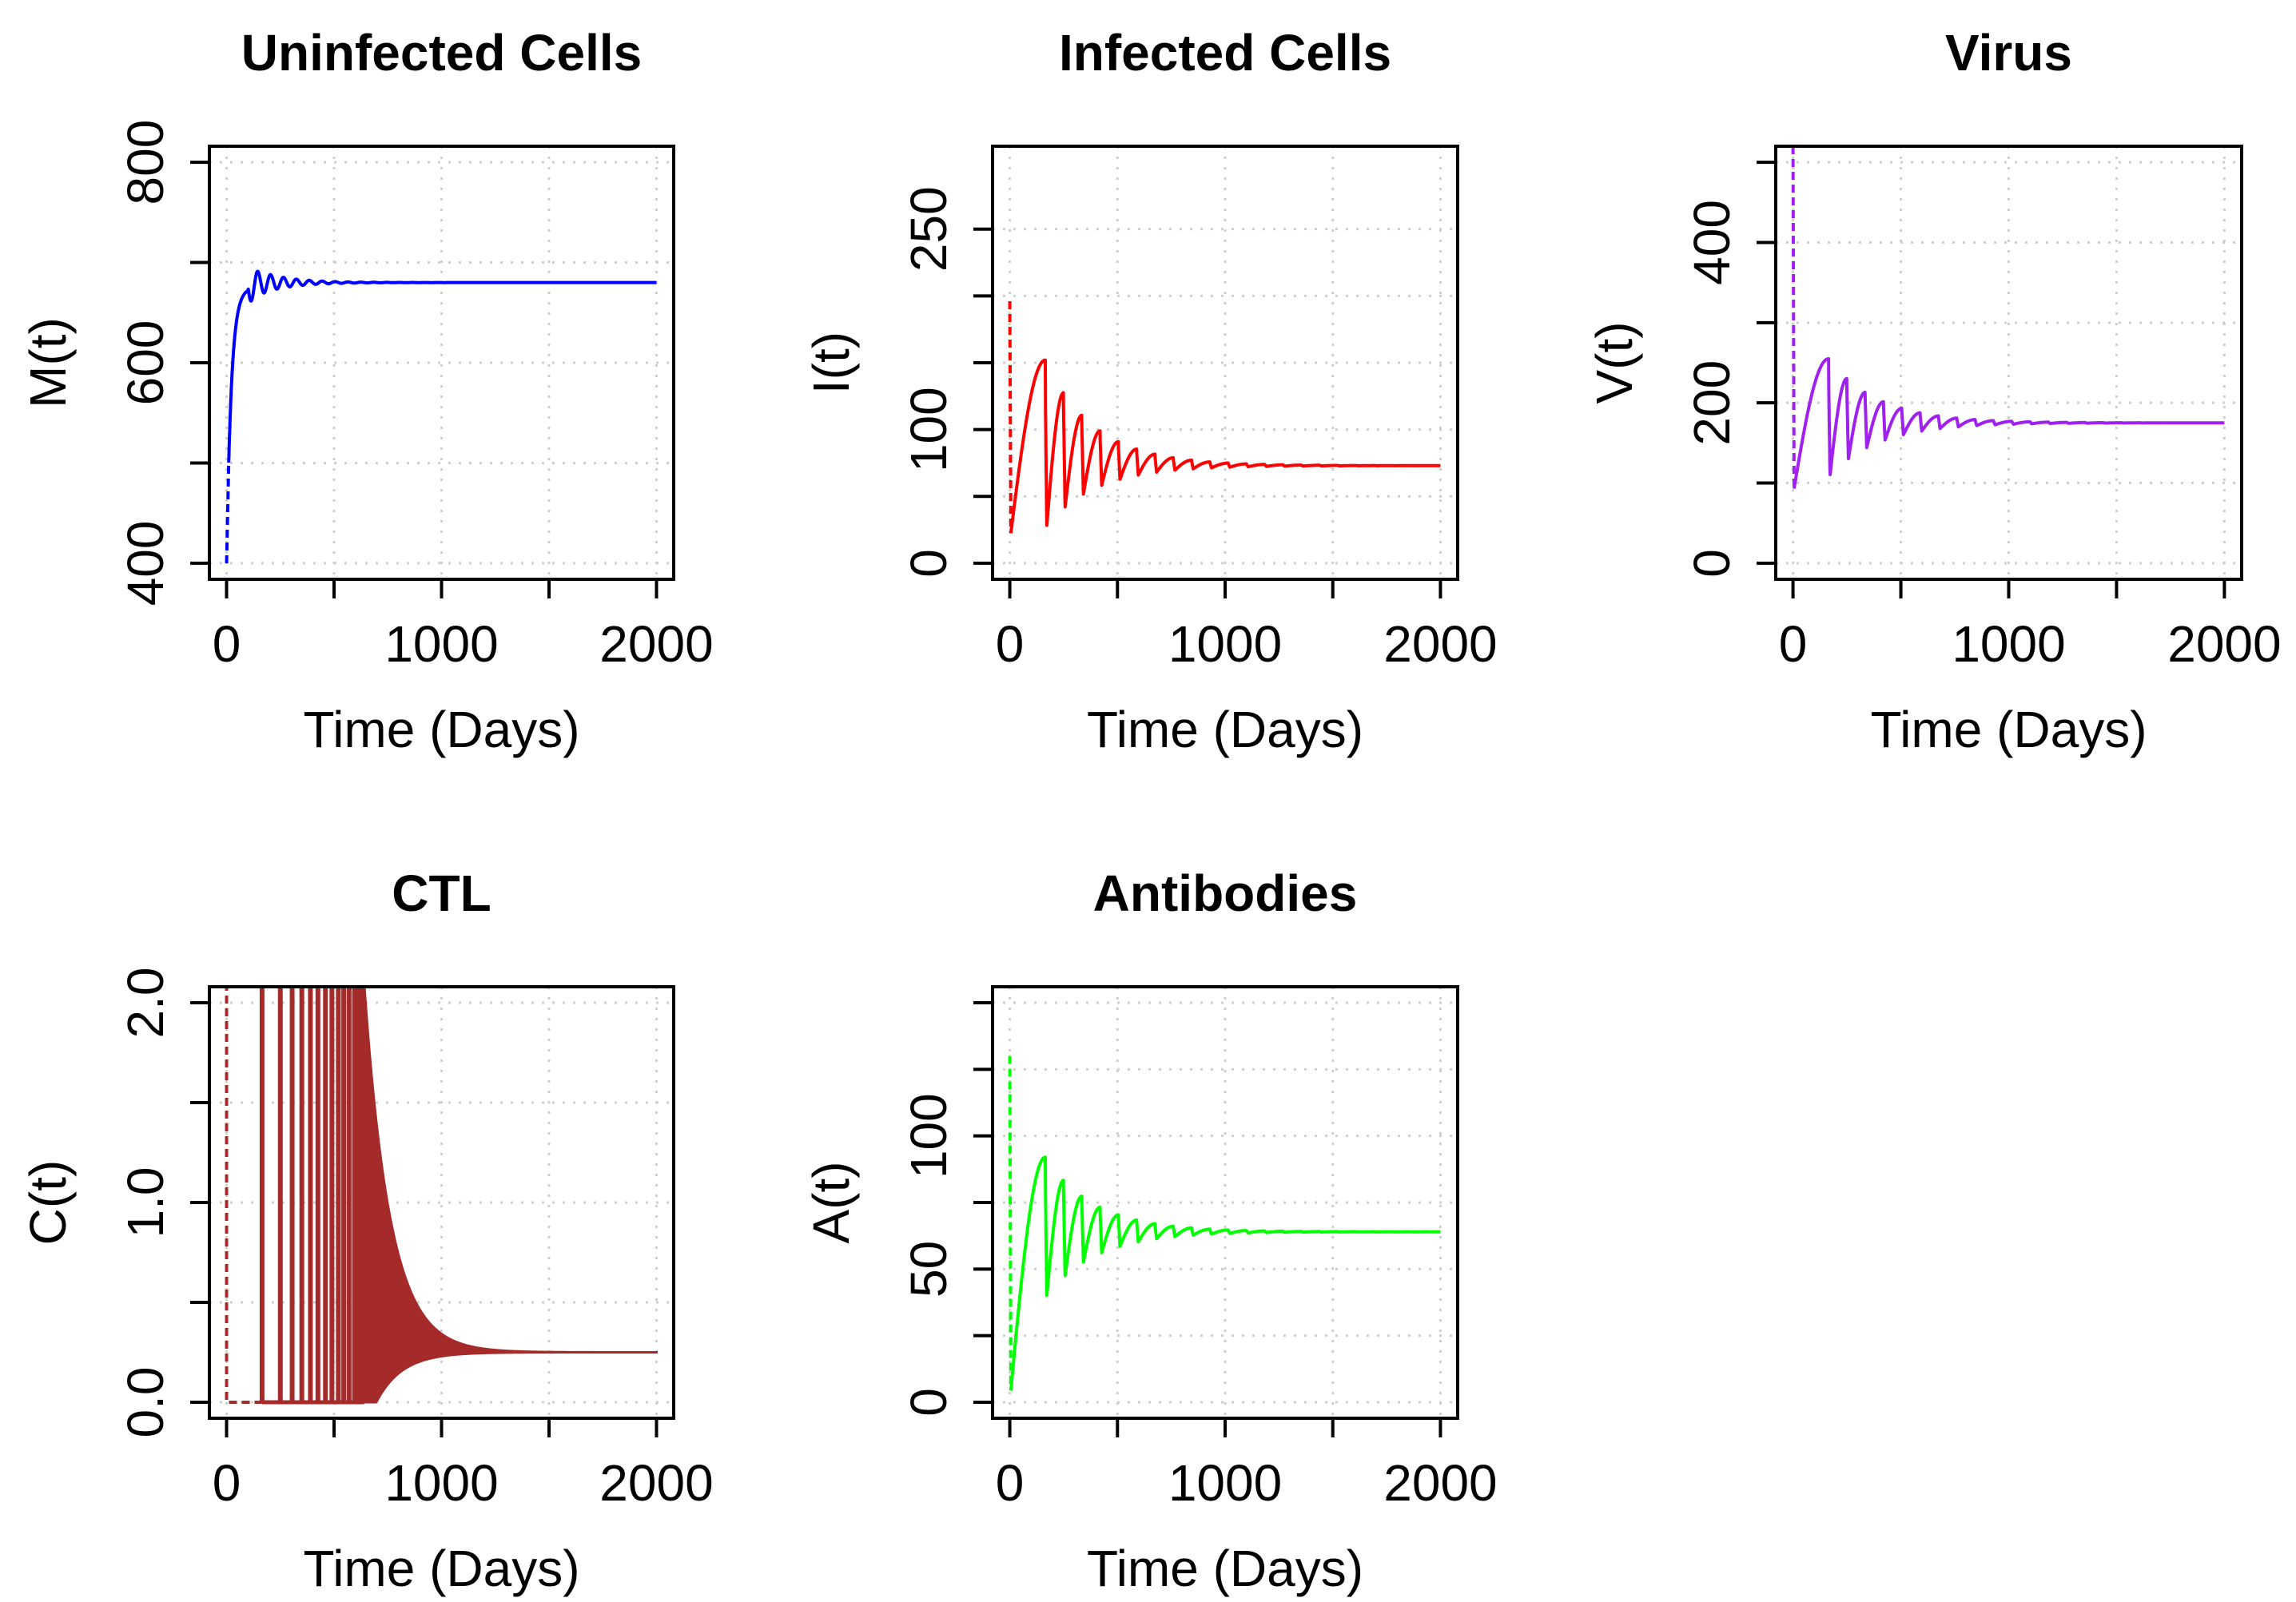  Describe the element at coordinates (946, 382) in the screenshot. I see `y-axis: 0 100 250` at that location.